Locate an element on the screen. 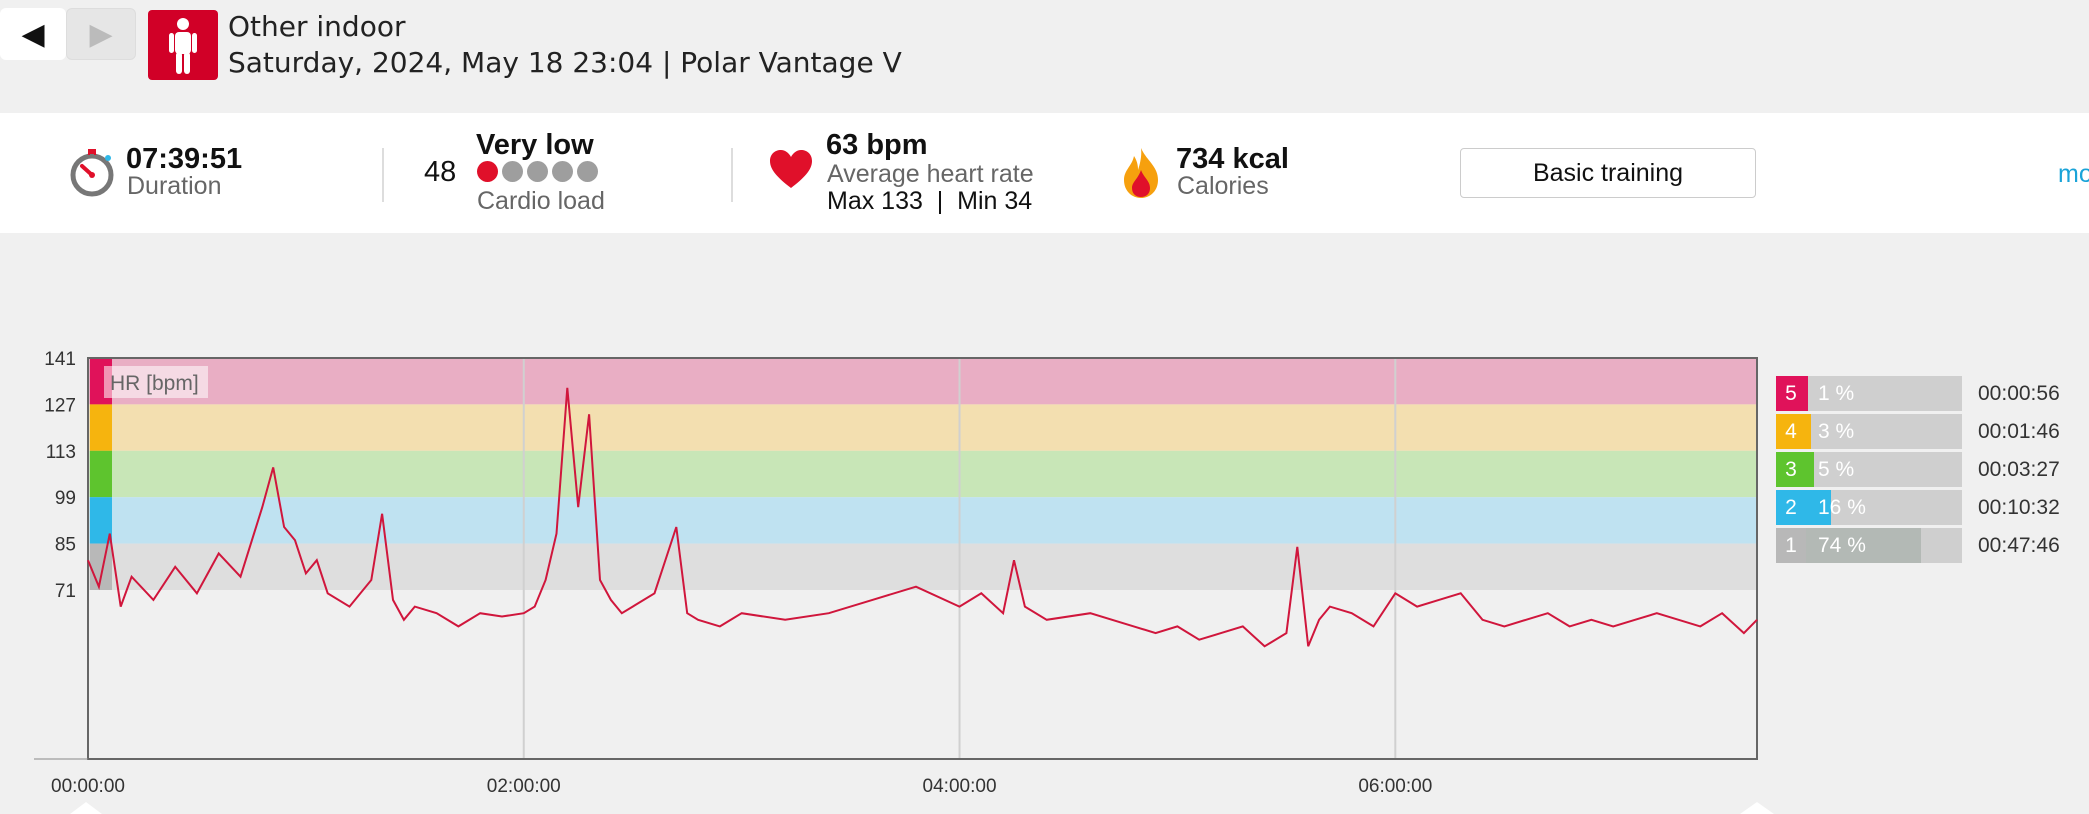 The height and width of the screenshot is (814, 2089). y-tick-label: 99 is located at coordinates (65, 498).